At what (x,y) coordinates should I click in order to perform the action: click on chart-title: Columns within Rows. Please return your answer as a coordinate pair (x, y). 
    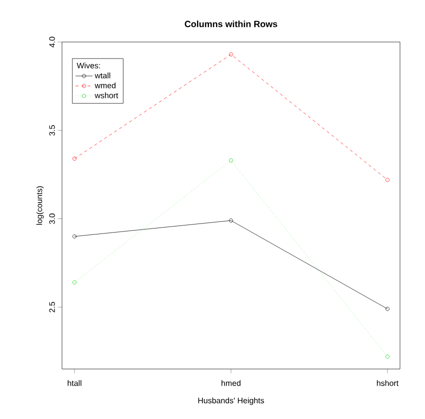
    Looking at the image, I should click on (231, 24).